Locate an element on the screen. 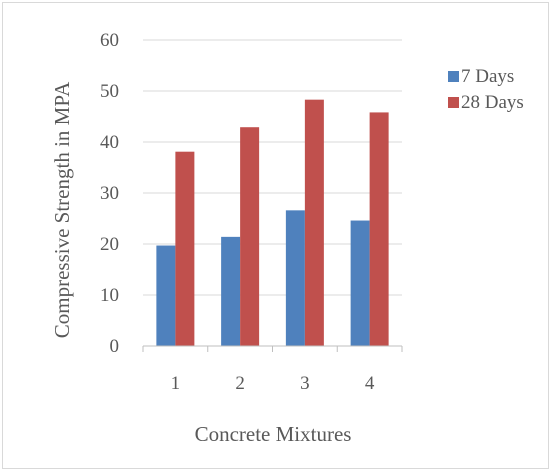  y-tick-label: 30 is located at coordinates (109, 193).